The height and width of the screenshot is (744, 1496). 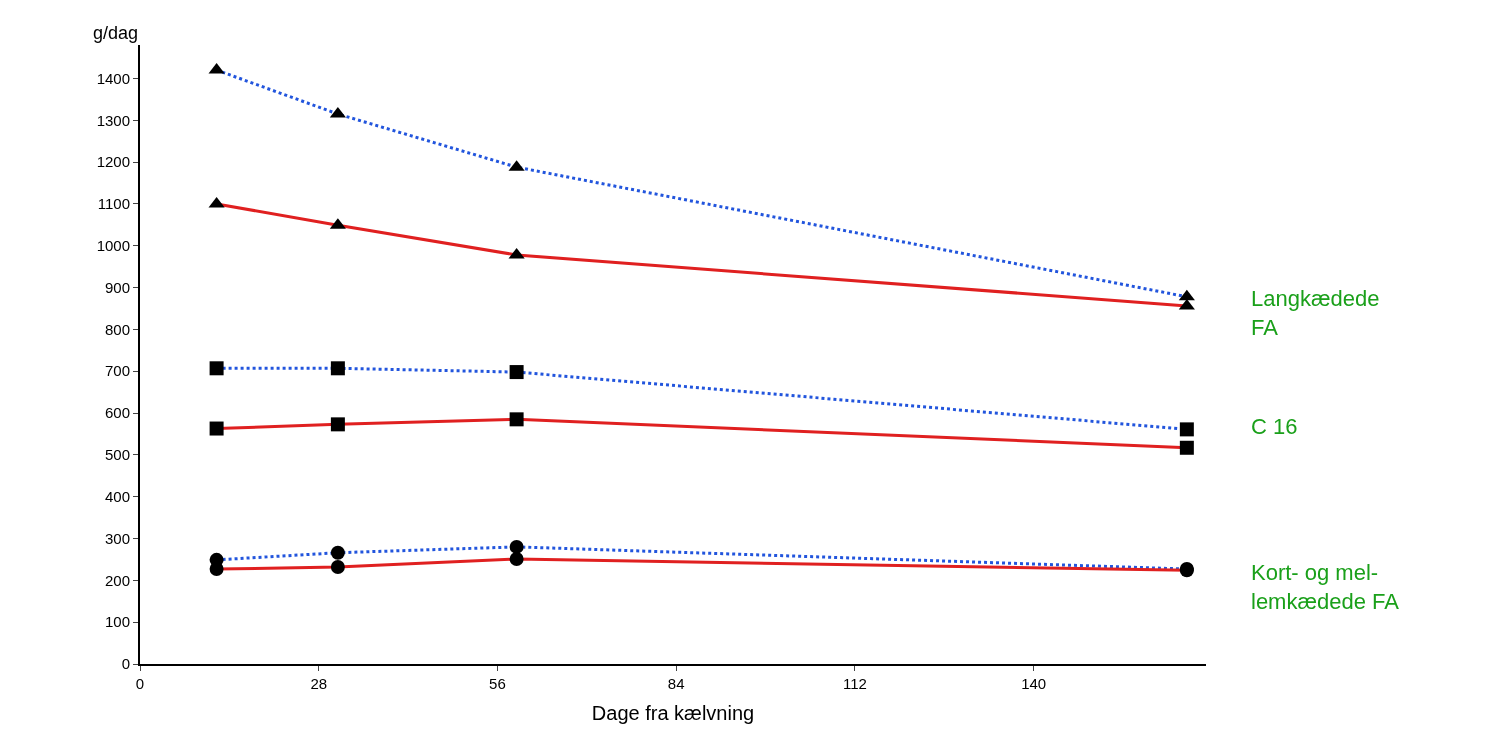 I want to click on y-tick-label: 100, so click(x=117, y=622).